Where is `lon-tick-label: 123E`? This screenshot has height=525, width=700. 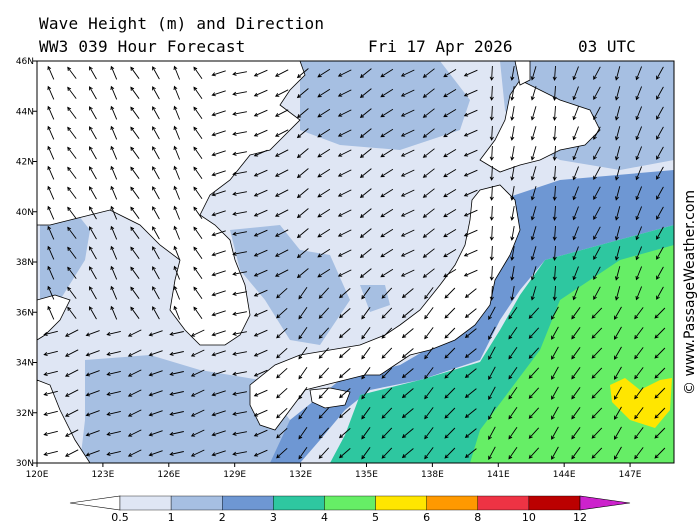 lon-tick-label: 123E is located at coordinates (102, 475).